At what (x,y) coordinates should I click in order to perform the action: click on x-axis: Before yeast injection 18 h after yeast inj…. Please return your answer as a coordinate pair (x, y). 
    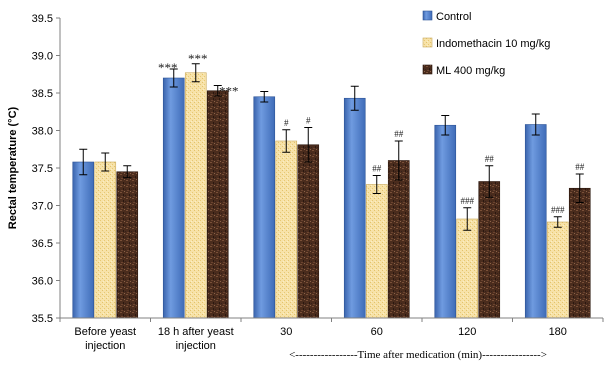
    Looking at the image, I should click on (331, 334).